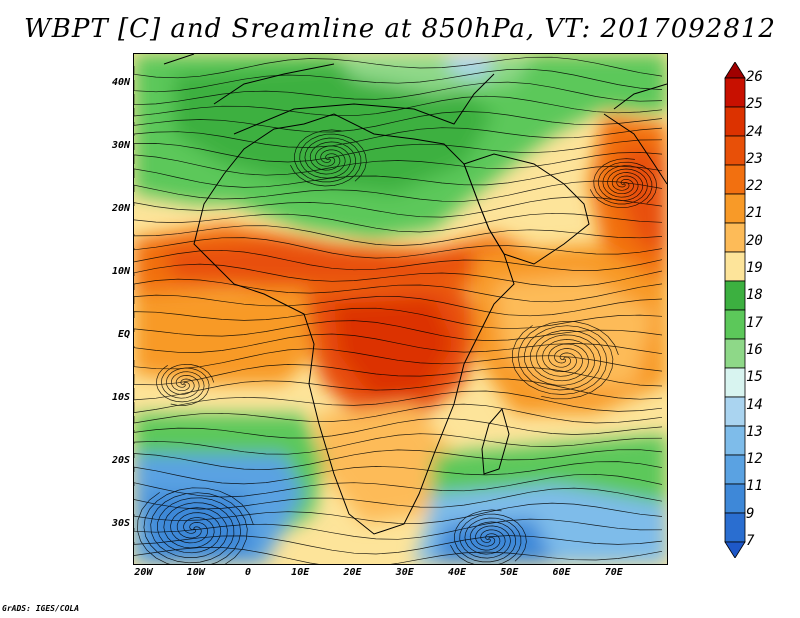 This screenshot has height=618, width=800. Describe the element at coordinates (404, 572) in the screenshot. I see `lon-tick-label: 30E` at that location.